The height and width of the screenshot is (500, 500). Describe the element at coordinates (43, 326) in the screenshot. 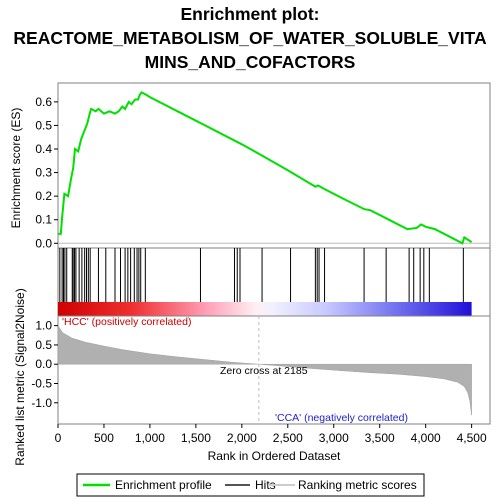

I see `rank-y-tick-label: 1.0` at that location.